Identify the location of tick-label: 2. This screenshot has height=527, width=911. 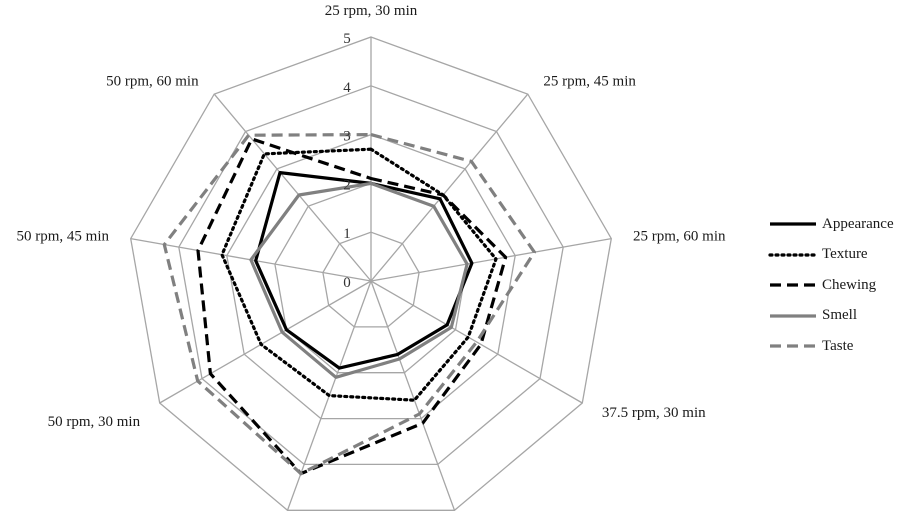
(347, 185).